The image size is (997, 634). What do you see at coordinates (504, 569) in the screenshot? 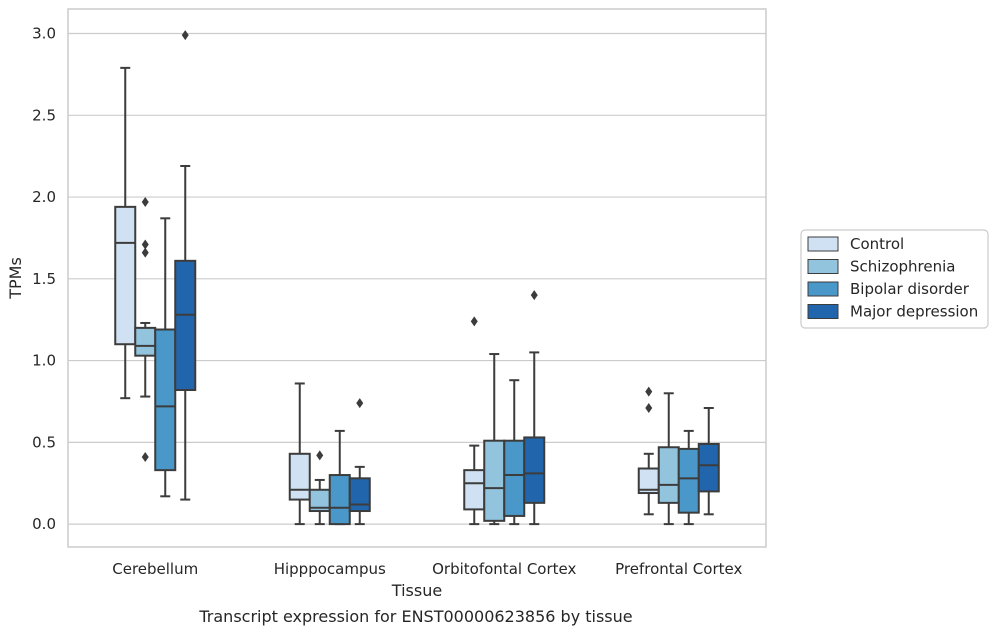
I see `x-tick-label: Orbitofontal Cortex` at bounding box center [504, 569].